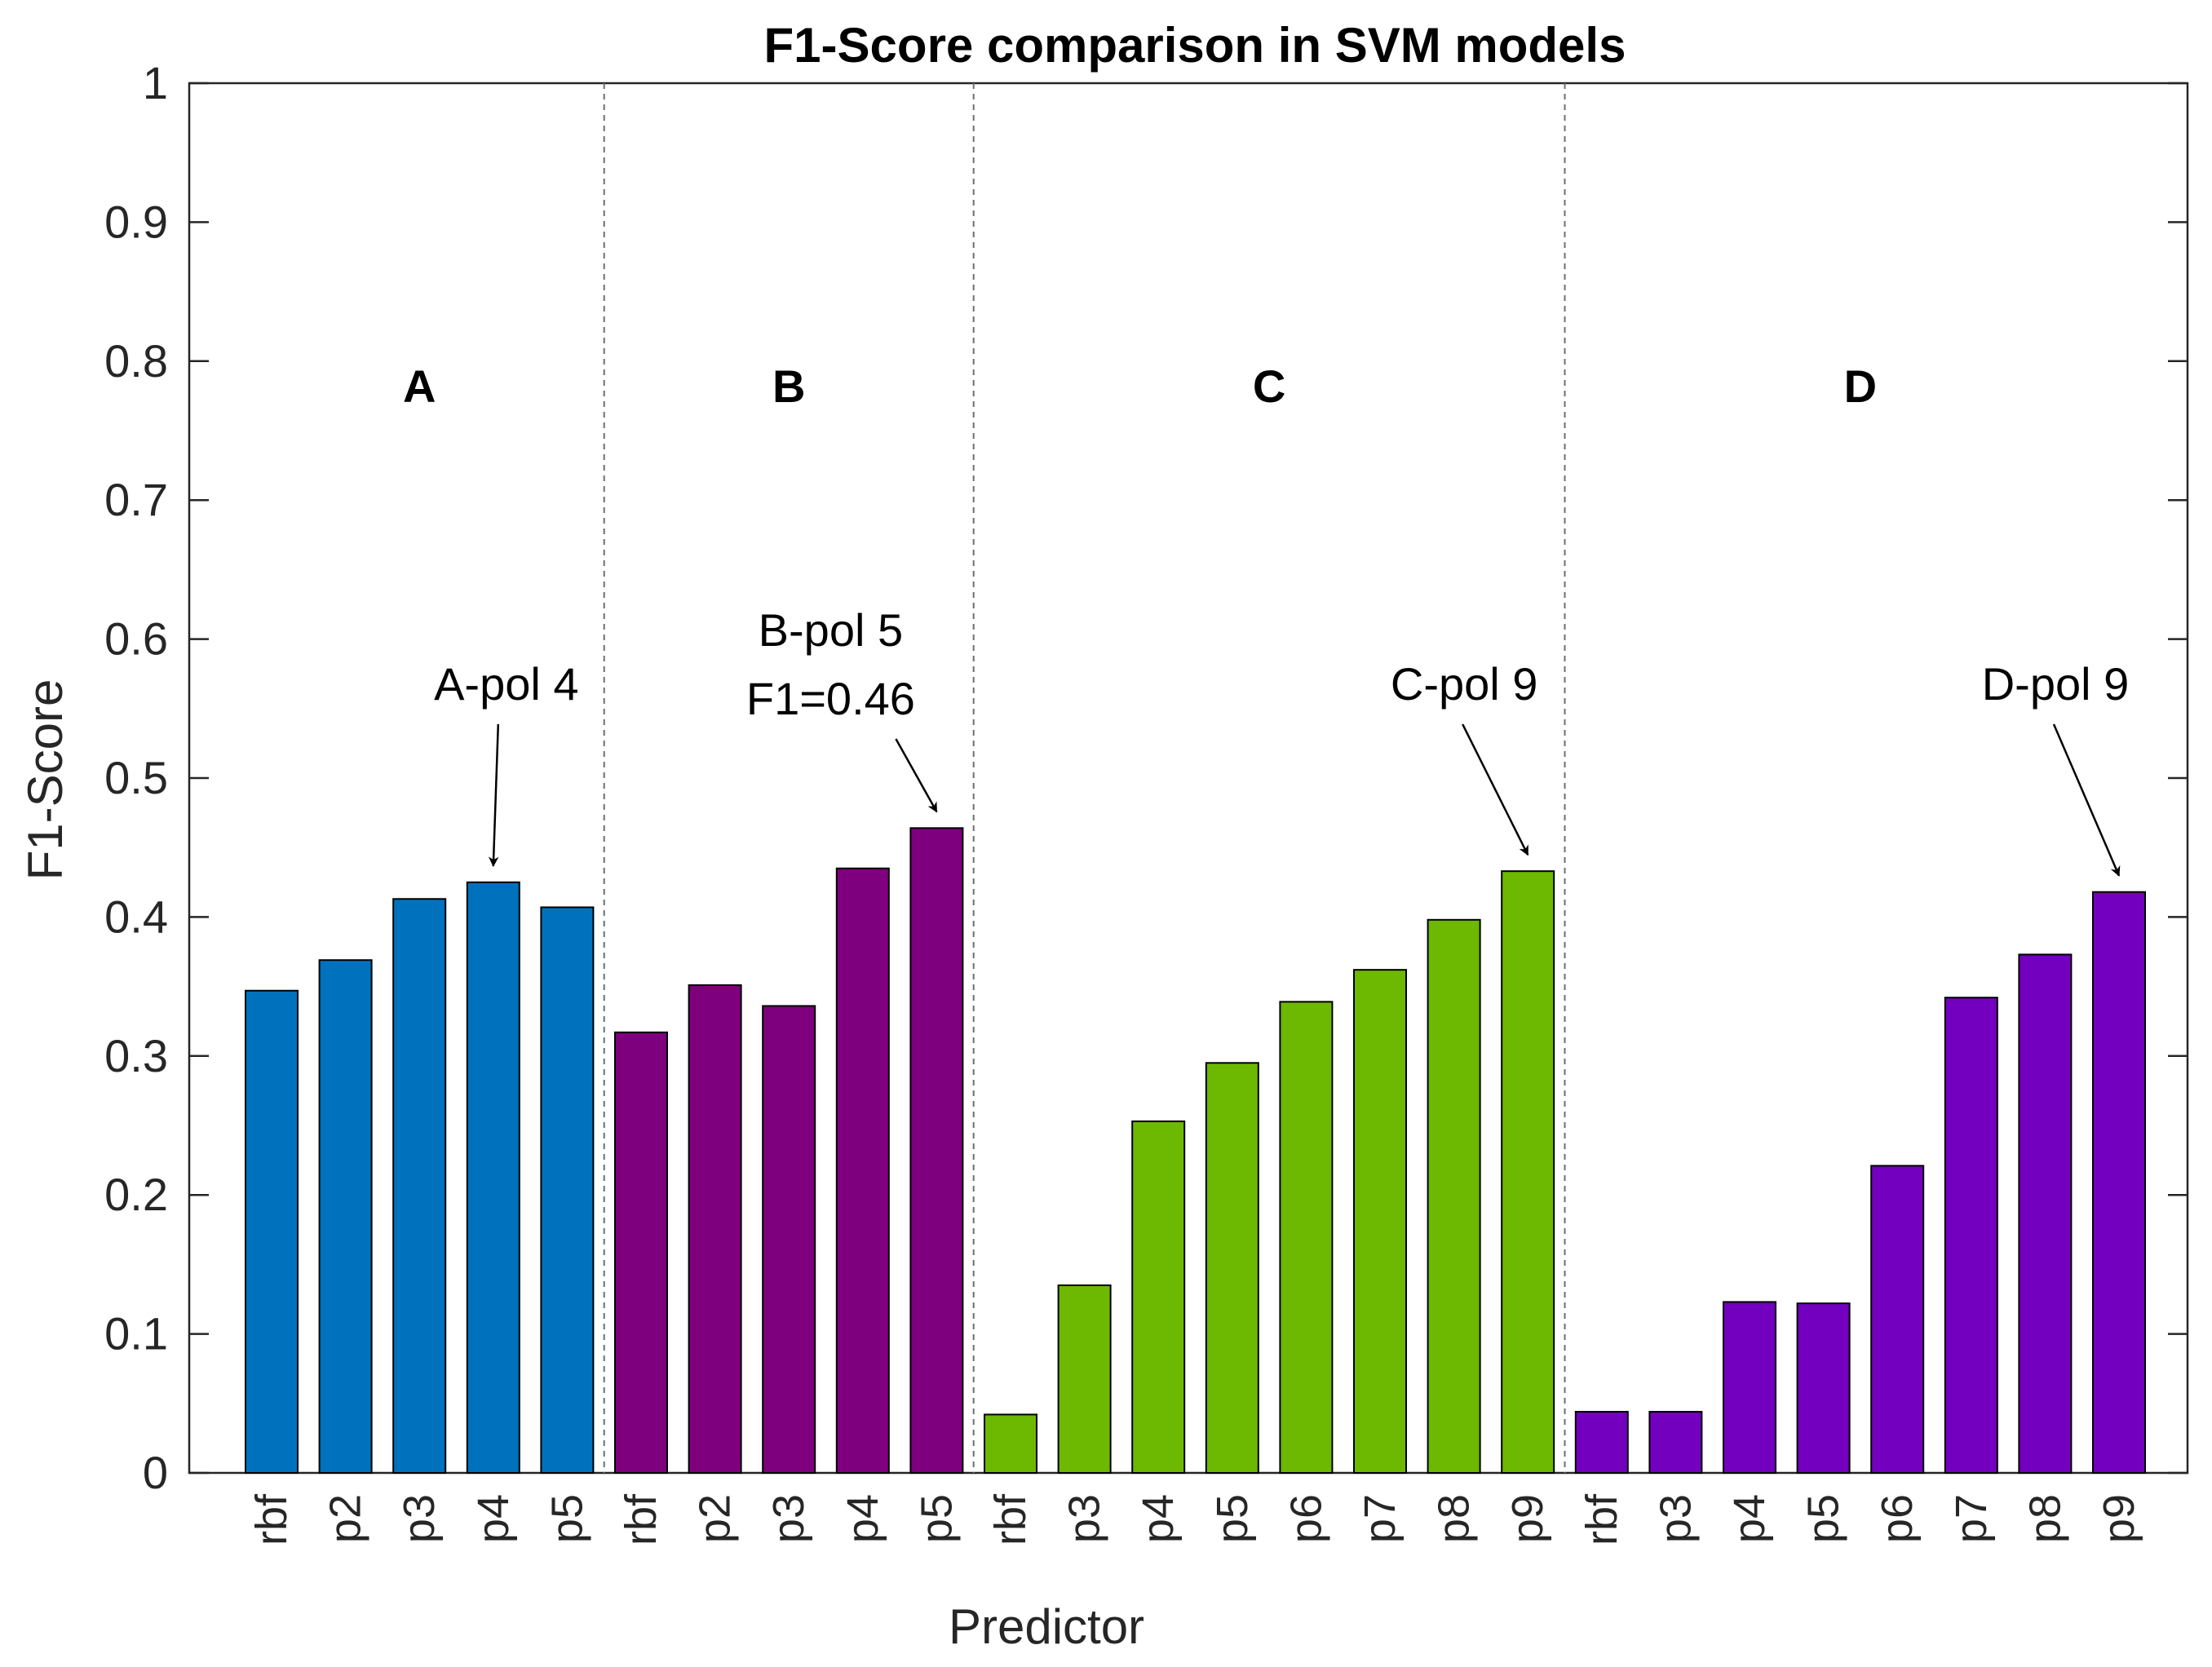 The image size is (2212, 1667). Describe the element at coordinates (136, 221) in the screenshot. I see `y-tick-label: 0.9` at that location.